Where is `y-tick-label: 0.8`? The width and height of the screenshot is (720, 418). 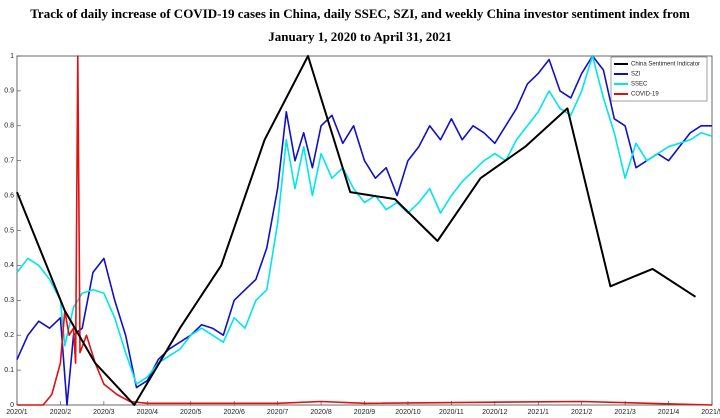
y-tick-label: 0.8 is located at coordinates (9, 126).